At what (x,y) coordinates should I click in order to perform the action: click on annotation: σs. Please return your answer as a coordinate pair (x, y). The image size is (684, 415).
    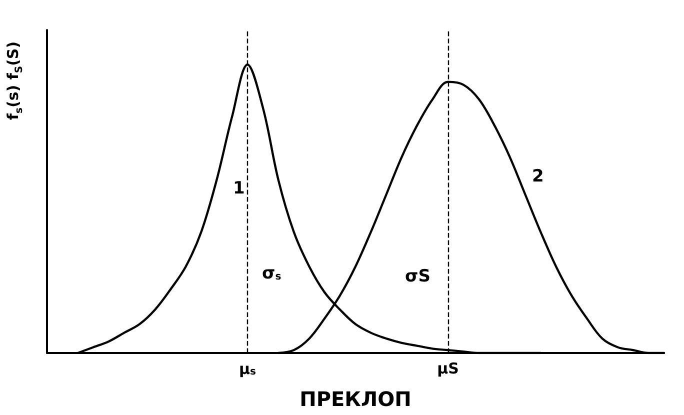
    Looking at the image, I should click on (272, 274).